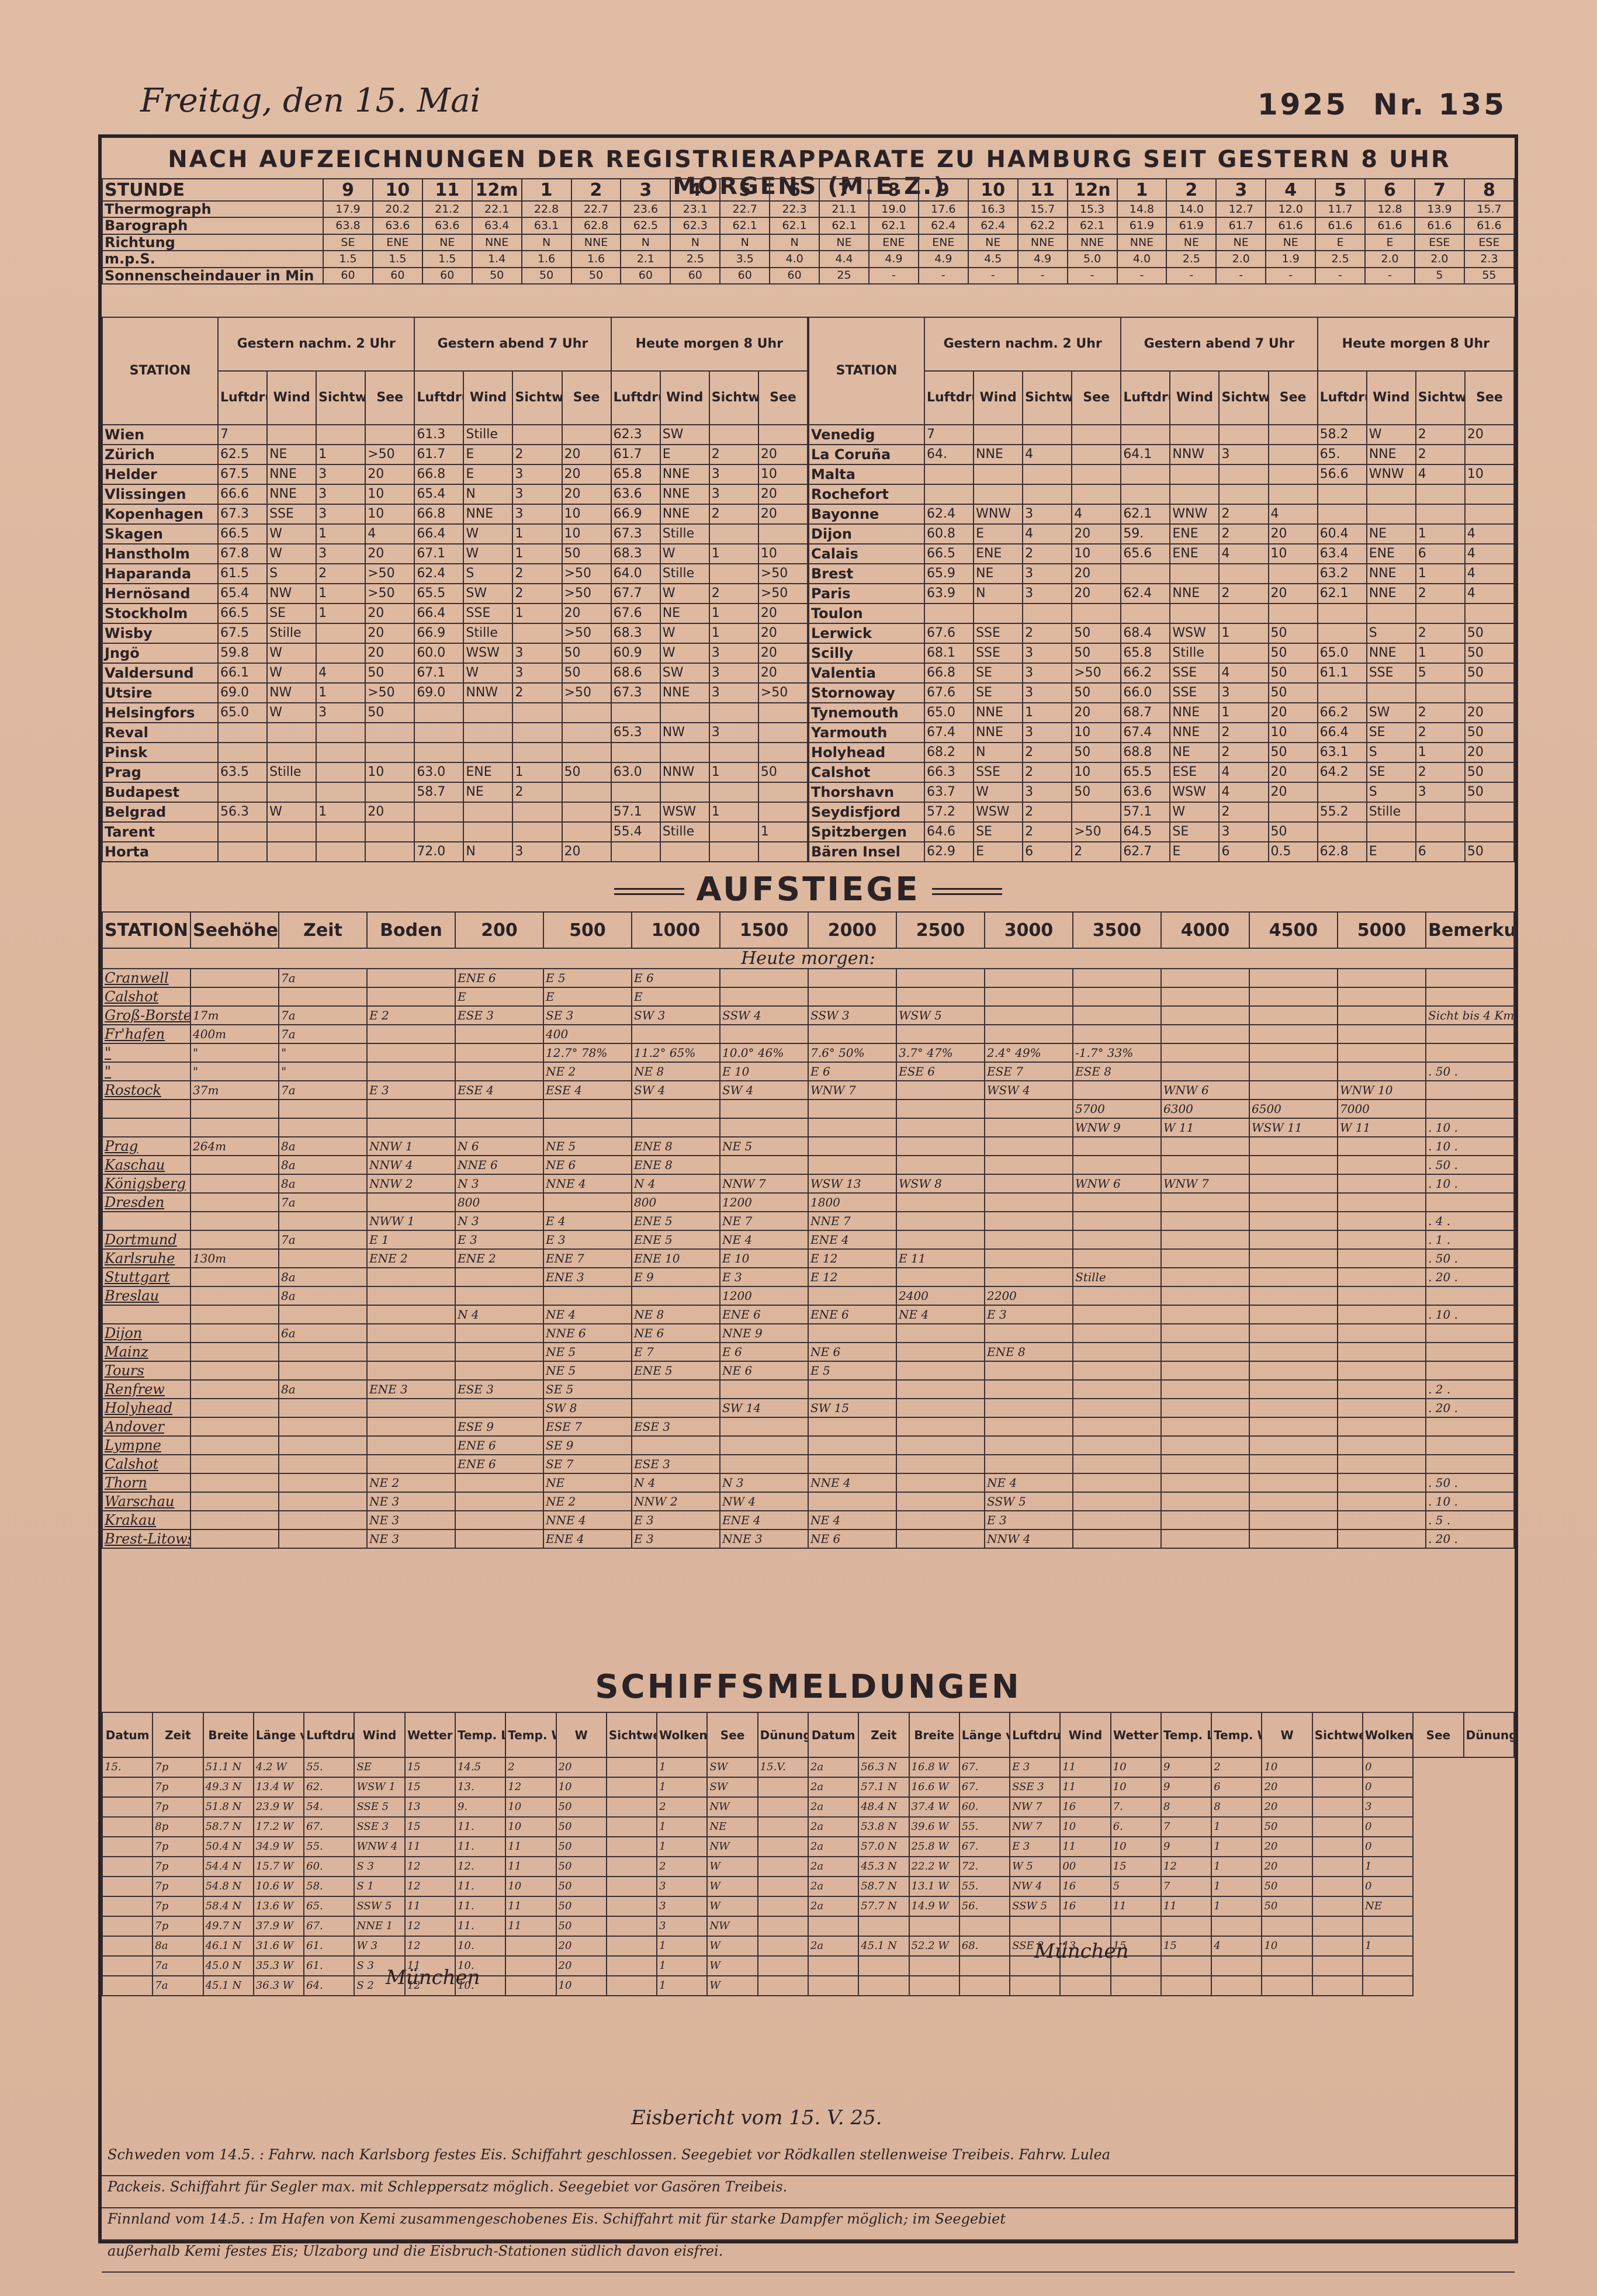  What do you see at coordinates (581, 1735) in the screenshot?
I see `schiff-header: W` at bounding box center [581, 1735].